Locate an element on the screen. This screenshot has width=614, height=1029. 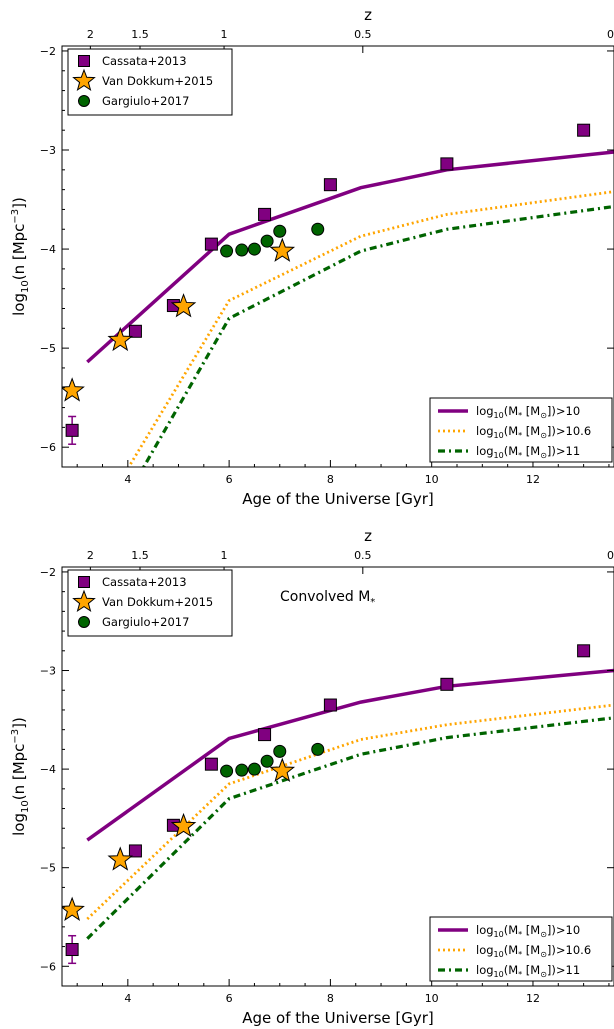
x-axis-label: Age of the Universe [Gyr] is located at coordinates (338, 499).